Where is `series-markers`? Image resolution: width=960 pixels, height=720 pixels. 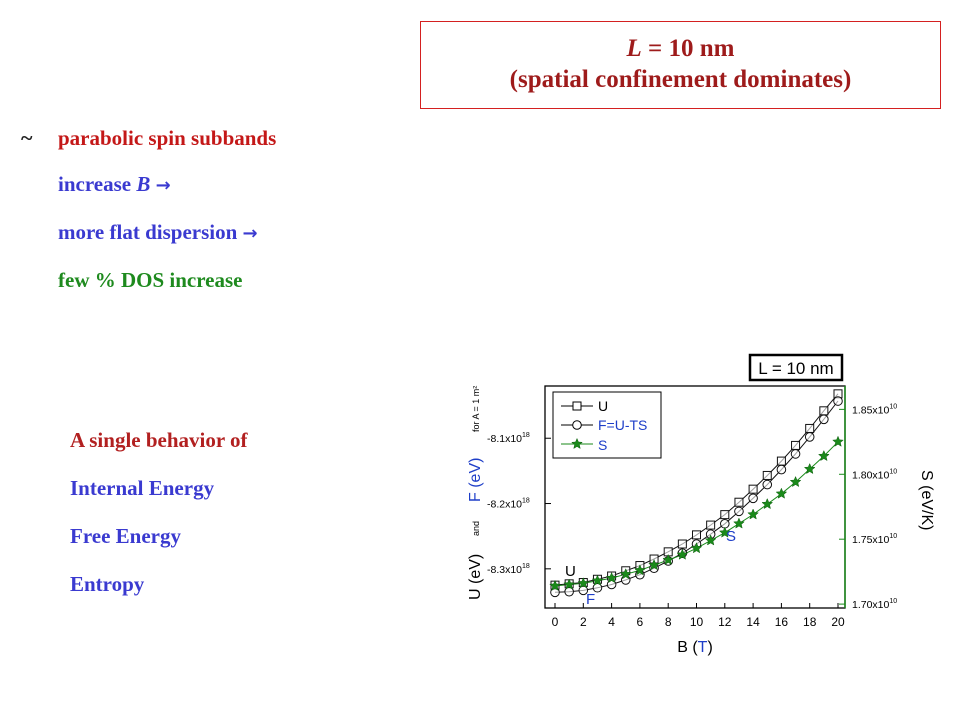
series-markers is located at coordinates (696, 493).